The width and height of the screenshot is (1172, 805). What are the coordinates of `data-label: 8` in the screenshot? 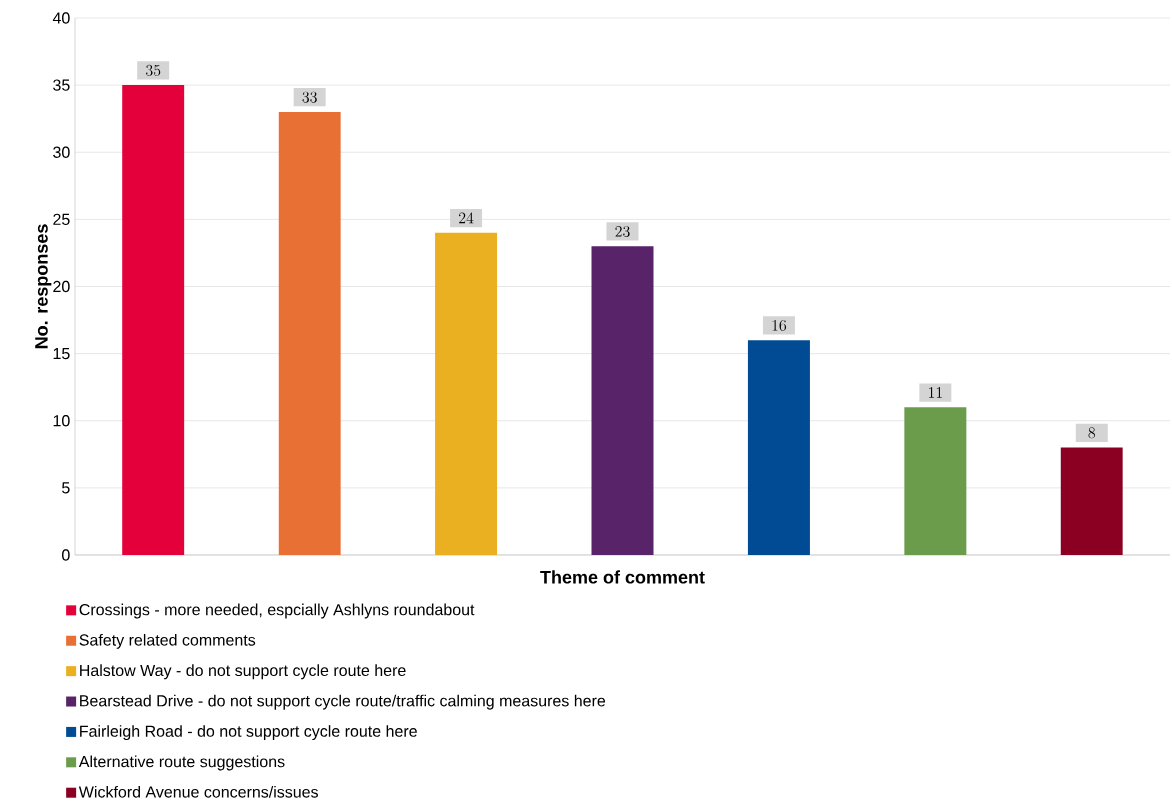 It's located at (1092, 433).